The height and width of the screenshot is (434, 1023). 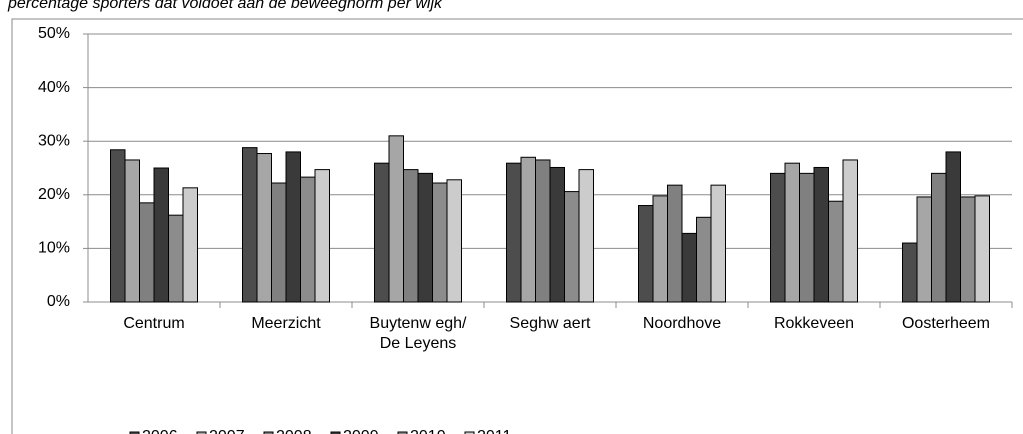 I want to click on x-tick-label: Seghw aert, so click(x=550, y=323).